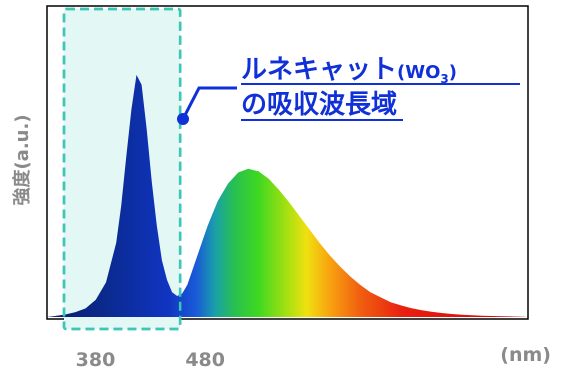 This screenshot has width=569, height=378. I want to click on annotation-paren-open: (, so click(401, 72).